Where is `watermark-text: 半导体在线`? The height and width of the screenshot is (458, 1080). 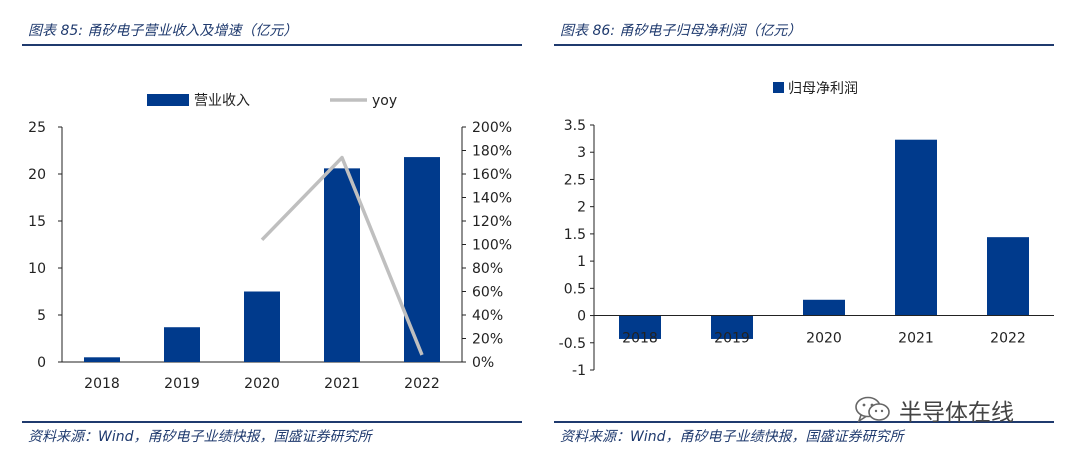 watermark-text: 半导体在线 is located at coordinates (956, 413).